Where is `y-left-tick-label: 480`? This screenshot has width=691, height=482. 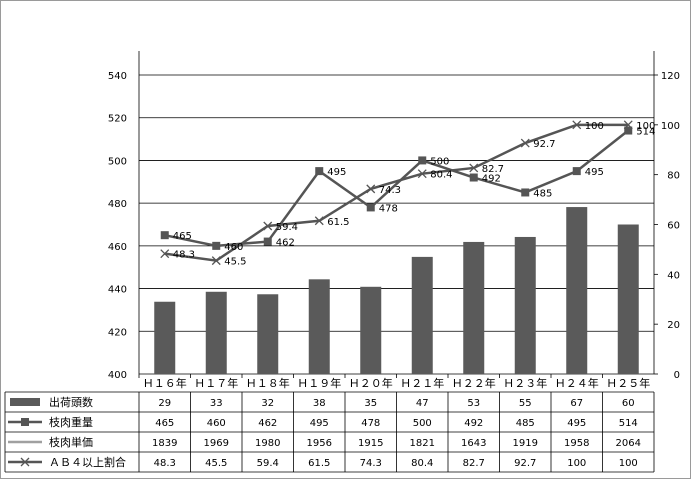 y-left-tick-label: 480 is located at coordinates (117, 204).